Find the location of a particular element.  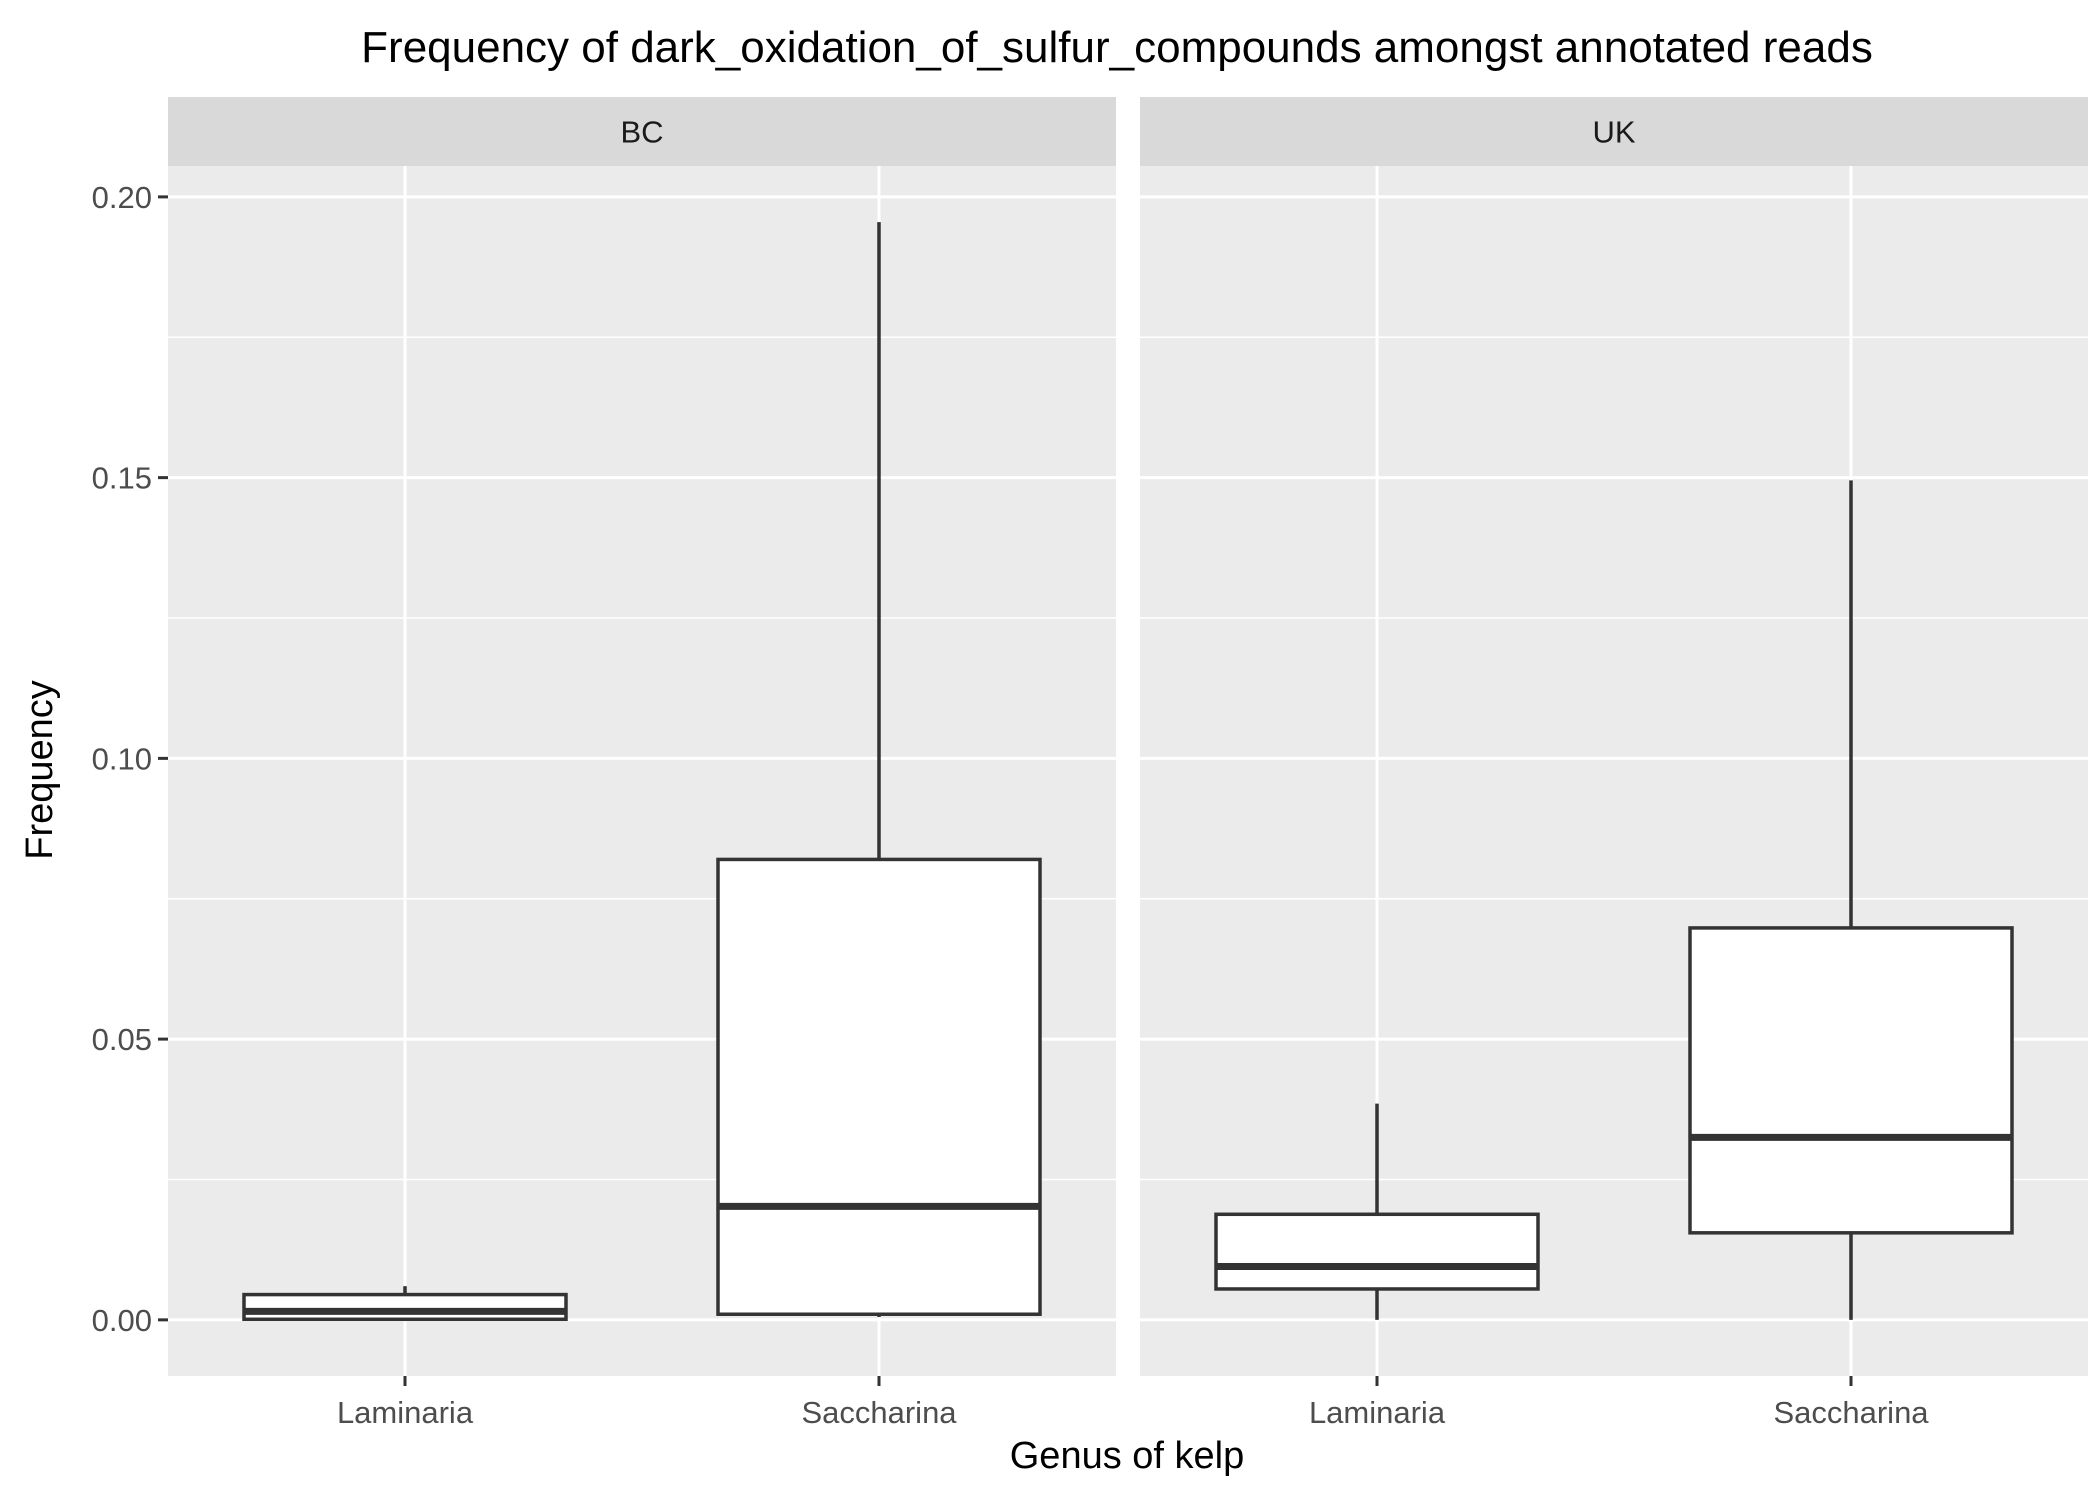

facet-strip-label: UK is located at coordinates (1613, 132).